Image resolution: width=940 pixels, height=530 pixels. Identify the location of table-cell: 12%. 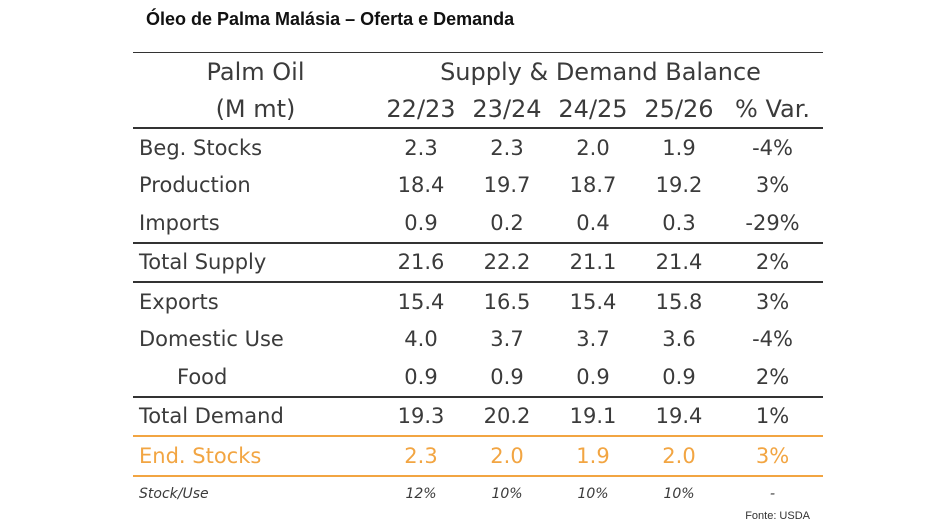
(421, 493).